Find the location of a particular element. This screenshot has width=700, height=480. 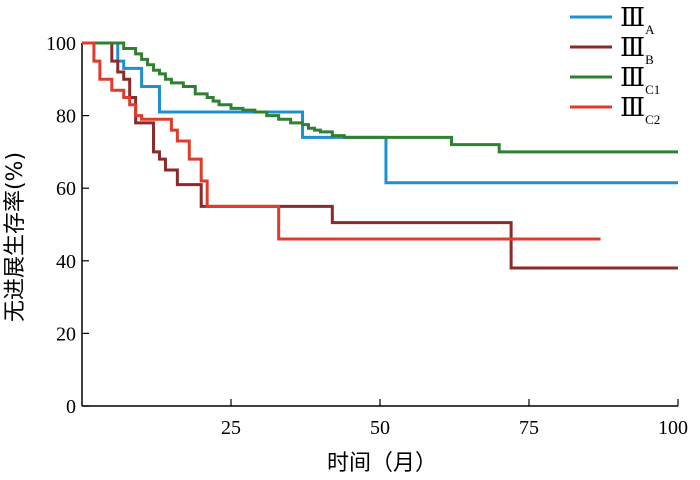

y-tick-label: 40 is located at coordinates (66, 262).